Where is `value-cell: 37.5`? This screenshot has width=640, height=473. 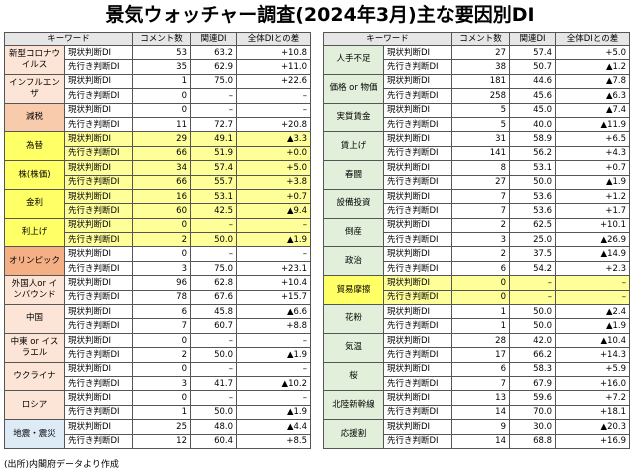
value-cell: 37.5 is located at coordinates (532, 254).